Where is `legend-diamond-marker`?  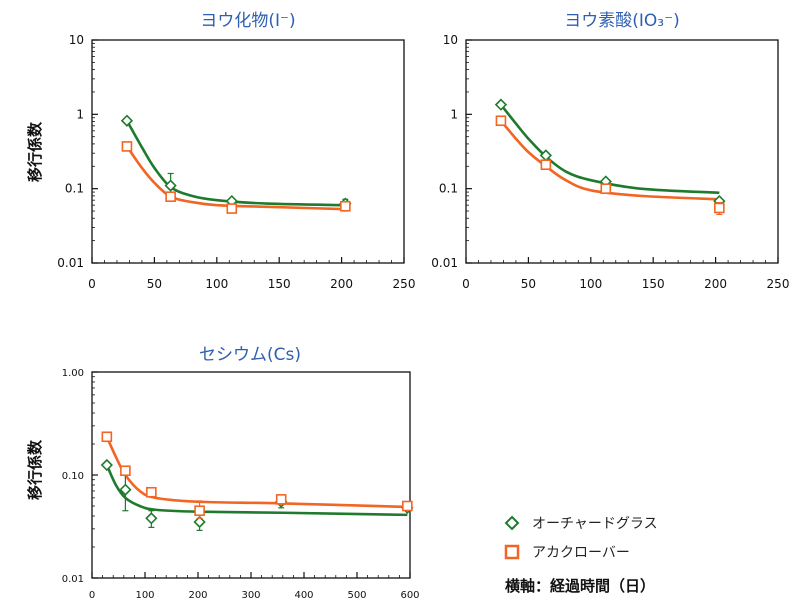 legend-diamond-marker is located at coordinates (512, 523).